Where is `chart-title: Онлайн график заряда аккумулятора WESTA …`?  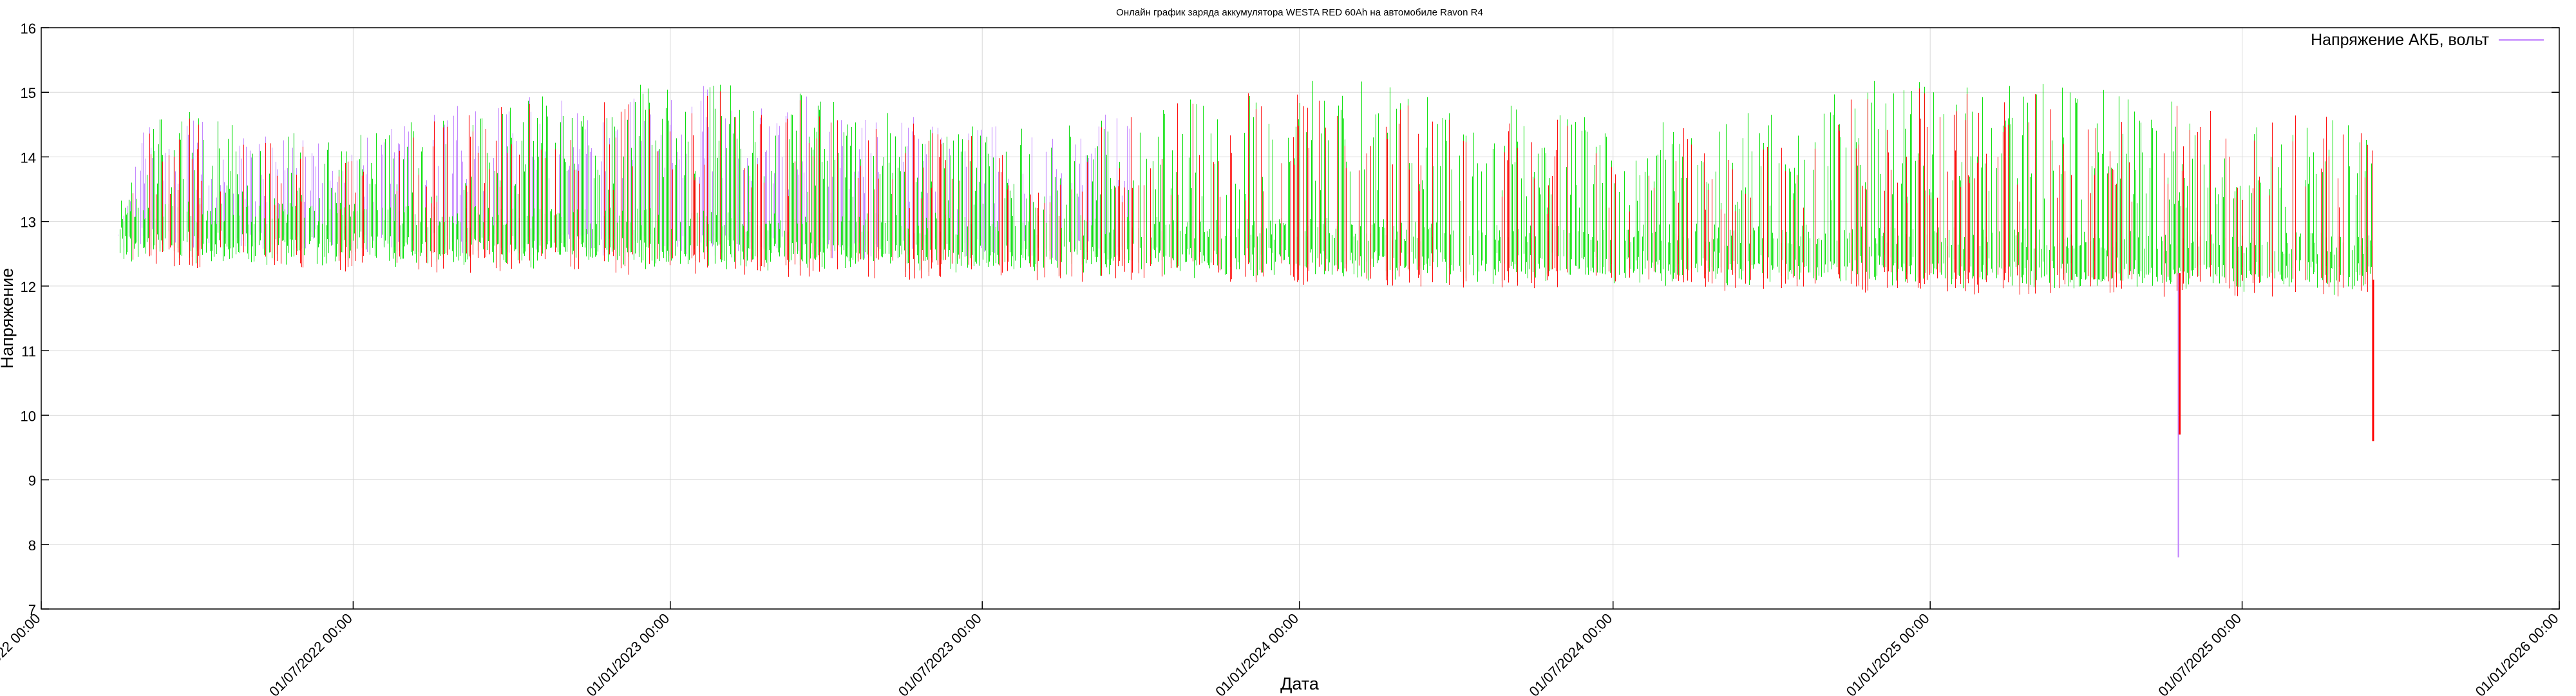
chart-title: Онлайн график заряда аккумулятора WESTA … is located at coordinates (1299, 13).